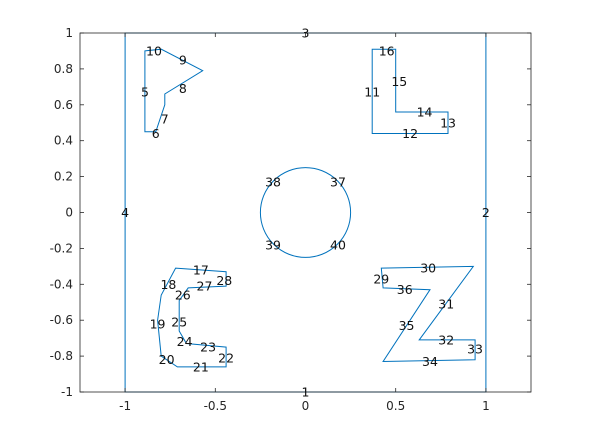 The image size is (589, 440). Describe the element at coordinates (183, 59) in the screenshot. I see `edge-label-9: 9` at that location.